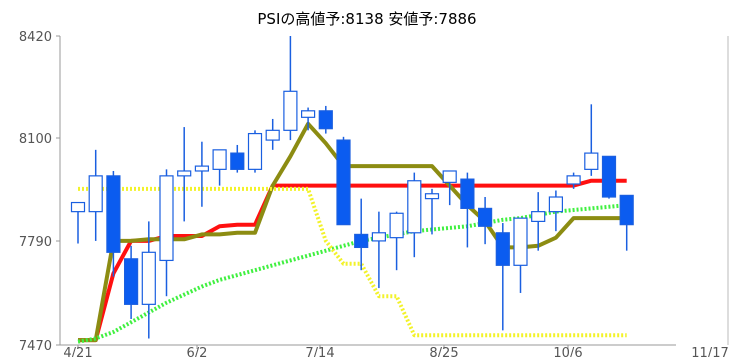 The height and width of the screenshot is (357, 734). Describe the element at coordinates (35, 346) in the screenshot. I see `y-tick-label: 7470` at that location.